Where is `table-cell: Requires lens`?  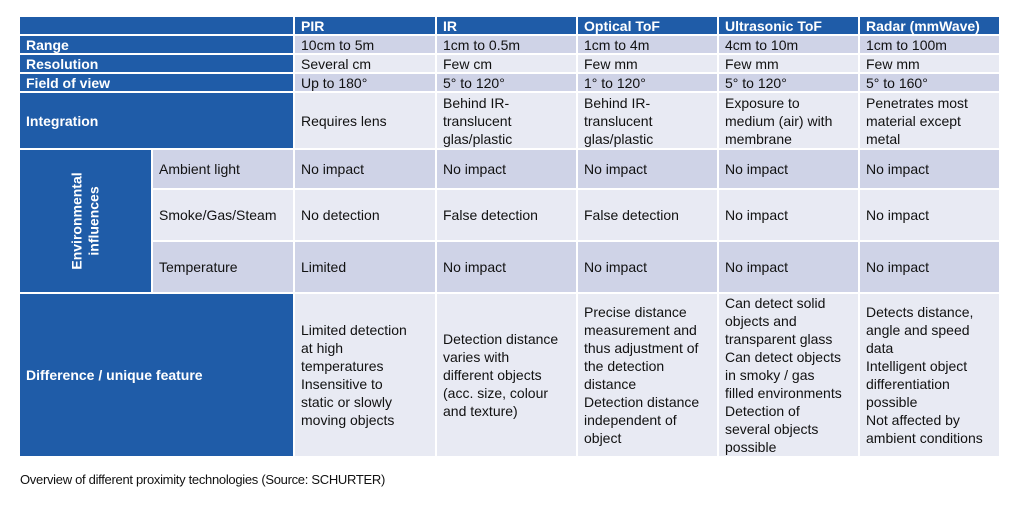 table-cell: Requires lens is located at coordinates (366, 121).